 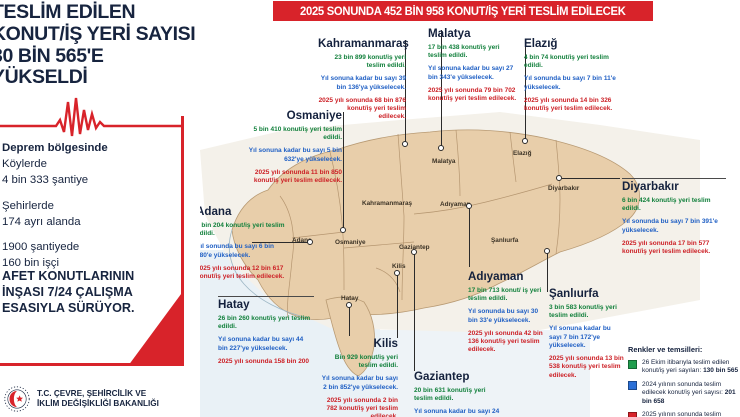 What do you see at coordinates (297, 133) in the screenshot?
I see `callout-delivered-osmaniye: 5 bin 410 konut/iş yeri teslim edildi.` at bounding box center [297, 133].